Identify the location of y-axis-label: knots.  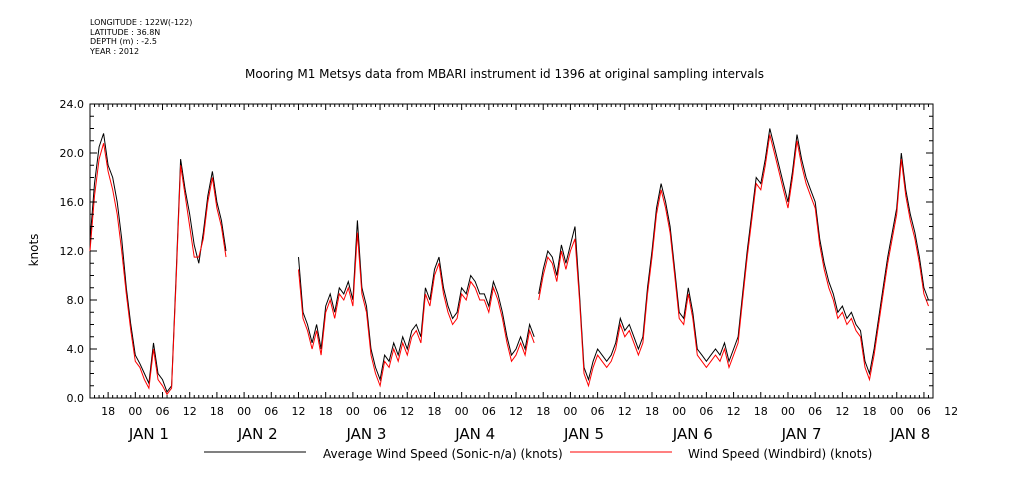
(34, 250).